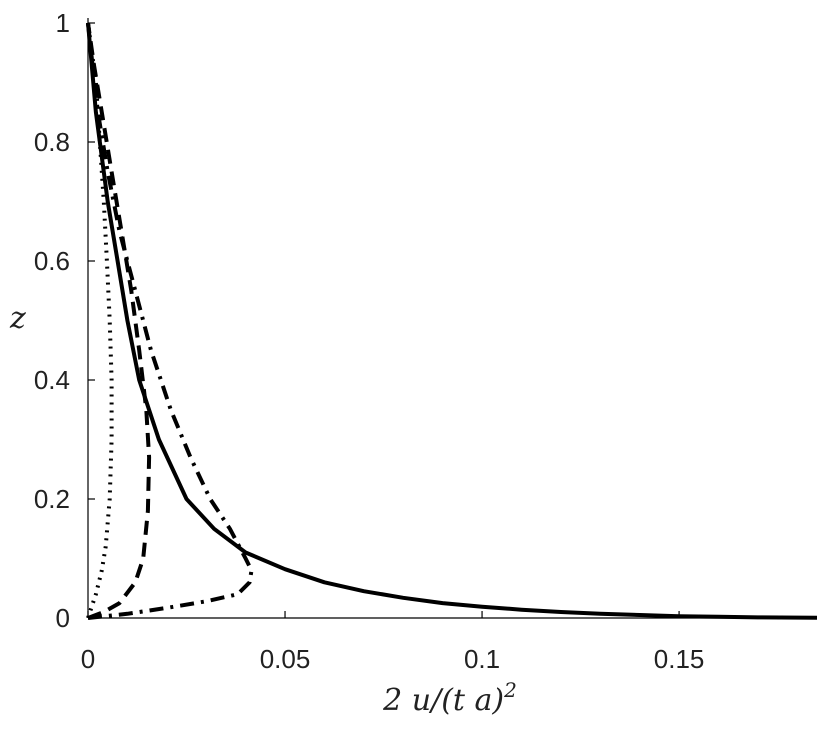 The width and height of the screenshot is (830, 729). What do you see at coordinates (679, 659) in the screenshot?
I see `x-tick-label: 0.15` at bounding box center [679, 659].